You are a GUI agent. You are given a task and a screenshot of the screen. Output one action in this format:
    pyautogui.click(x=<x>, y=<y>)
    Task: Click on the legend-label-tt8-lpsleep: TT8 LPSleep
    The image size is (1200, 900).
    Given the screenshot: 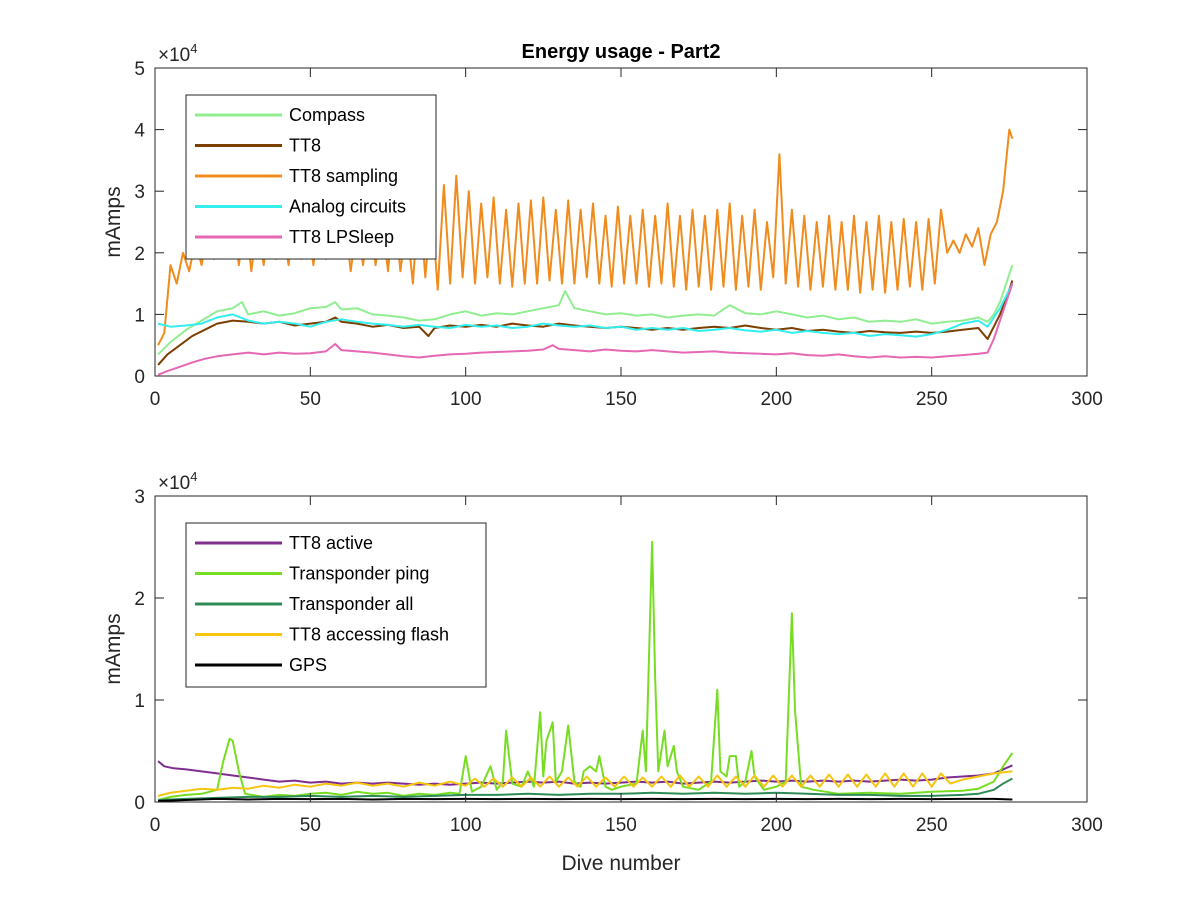 What is the action you would take?
    pyautogui.click(x=341, y=237)
    